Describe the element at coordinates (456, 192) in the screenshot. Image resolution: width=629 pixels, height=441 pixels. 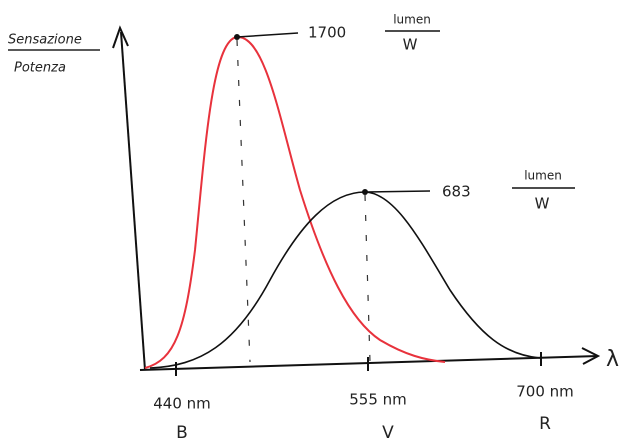
I see `annotation-value: 683` at that location.